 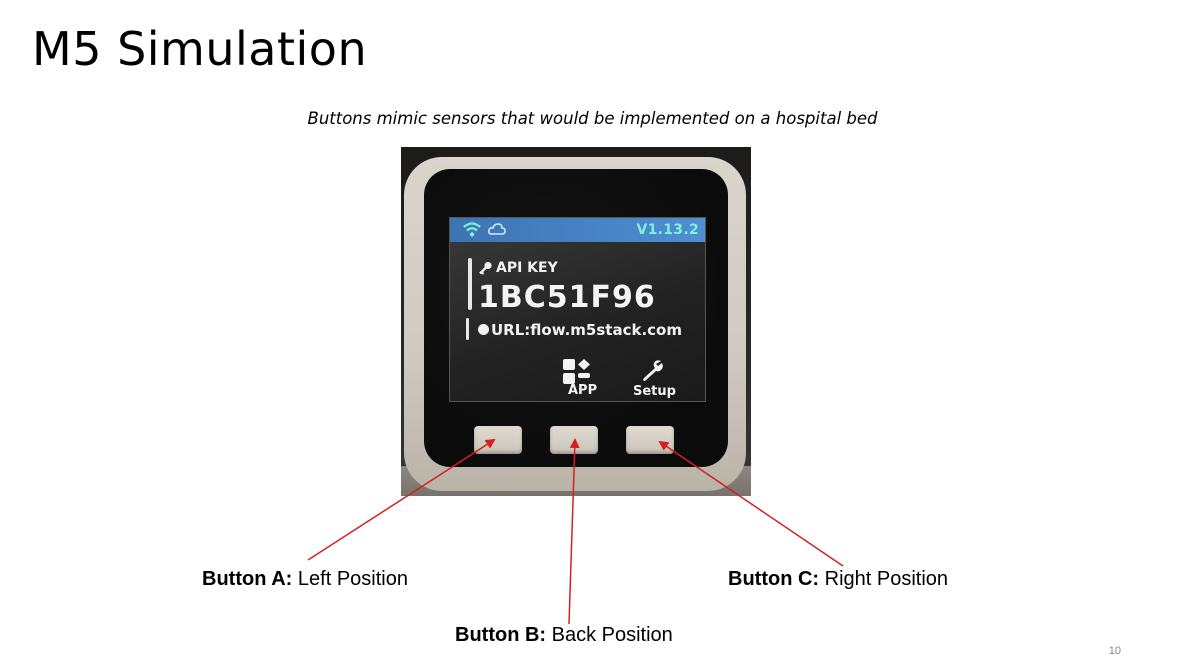 I want to click on hardware-button-a, so click(x=498, y=440).